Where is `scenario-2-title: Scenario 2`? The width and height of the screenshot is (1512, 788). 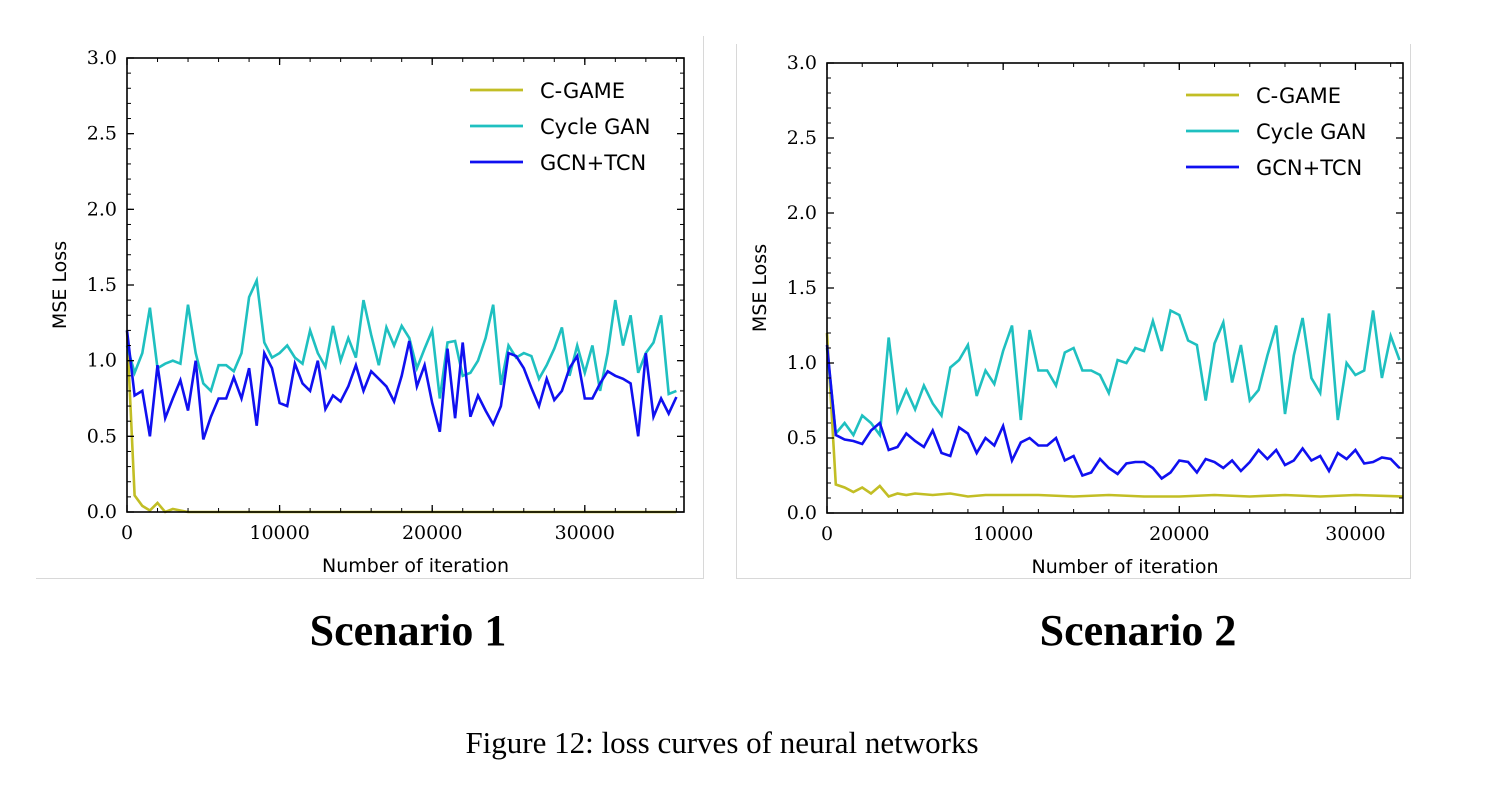
scenario-2-title: Scenario 2 is located at coordinates (1138, 630).